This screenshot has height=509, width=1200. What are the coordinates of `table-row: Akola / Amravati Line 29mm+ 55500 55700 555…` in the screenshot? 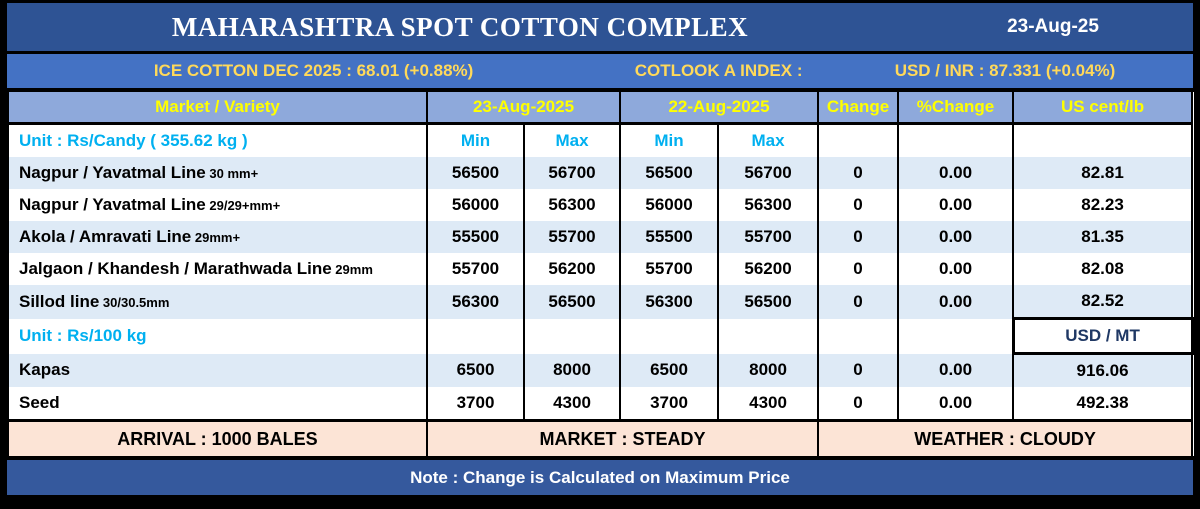 It's located at (600, 237).